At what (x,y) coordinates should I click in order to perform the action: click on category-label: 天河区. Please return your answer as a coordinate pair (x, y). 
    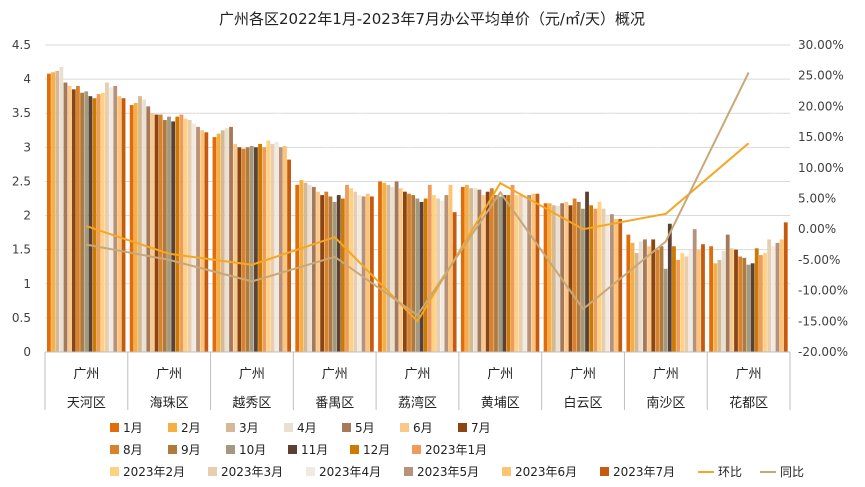
    Looking at the image, I should click on (86, 403).